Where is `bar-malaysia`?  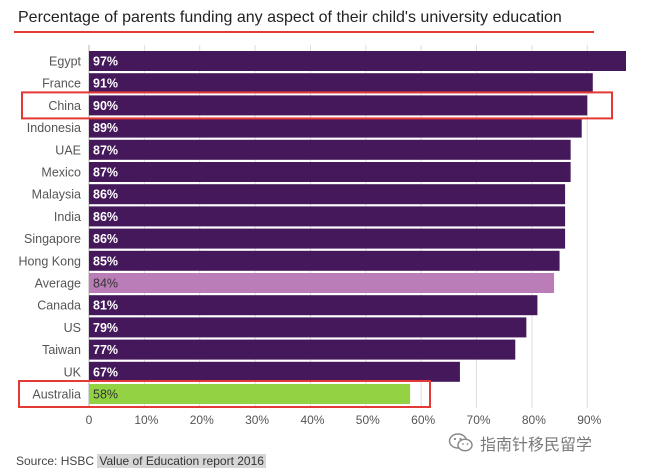 bar-malaysia is located at coordinates (327, 194).